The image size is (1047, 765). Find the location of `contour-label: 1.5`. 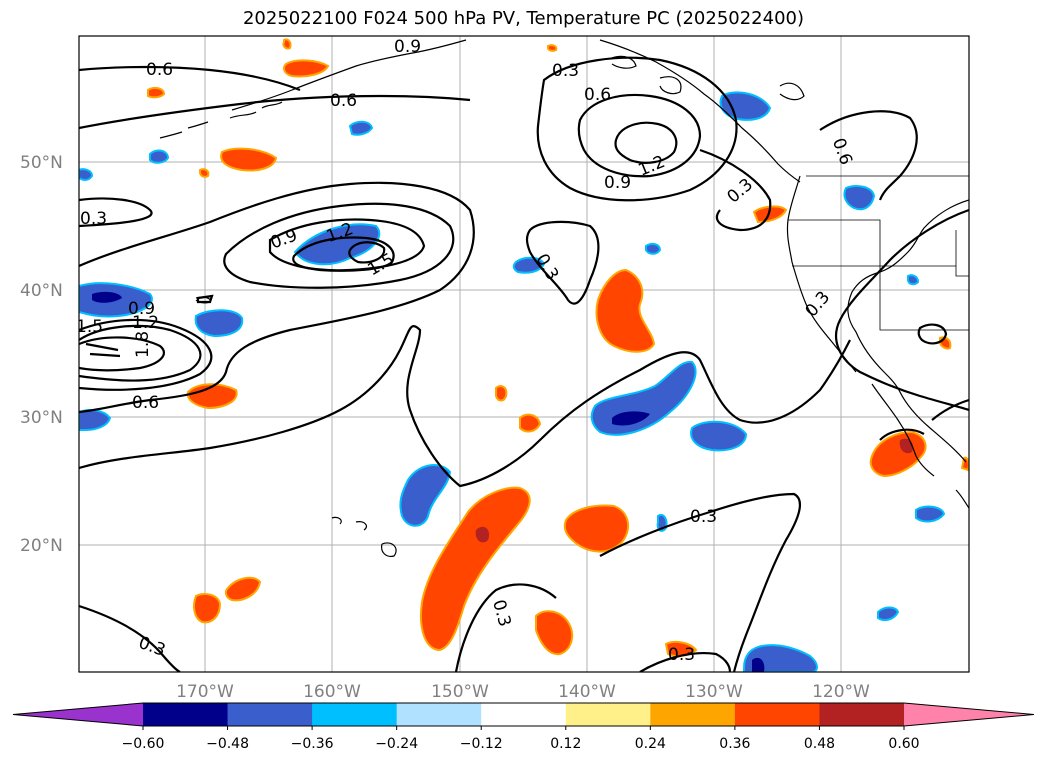

contour-label: 1.5 is located at coordinates (89, 327).